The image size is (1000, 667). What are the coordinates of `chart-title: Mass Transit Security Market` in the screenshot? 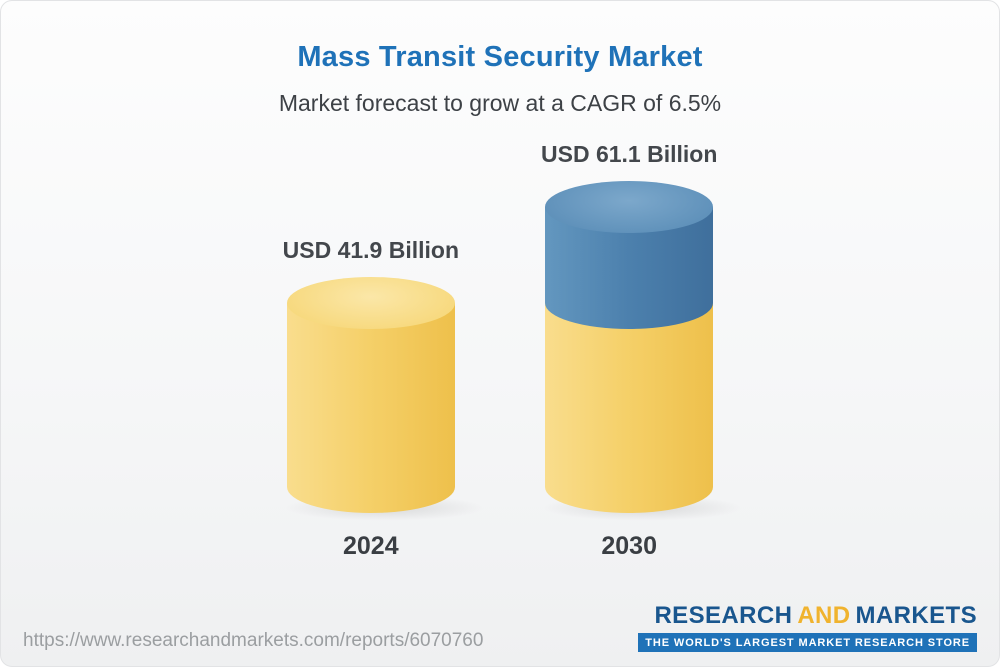 It's located at (500, 57).